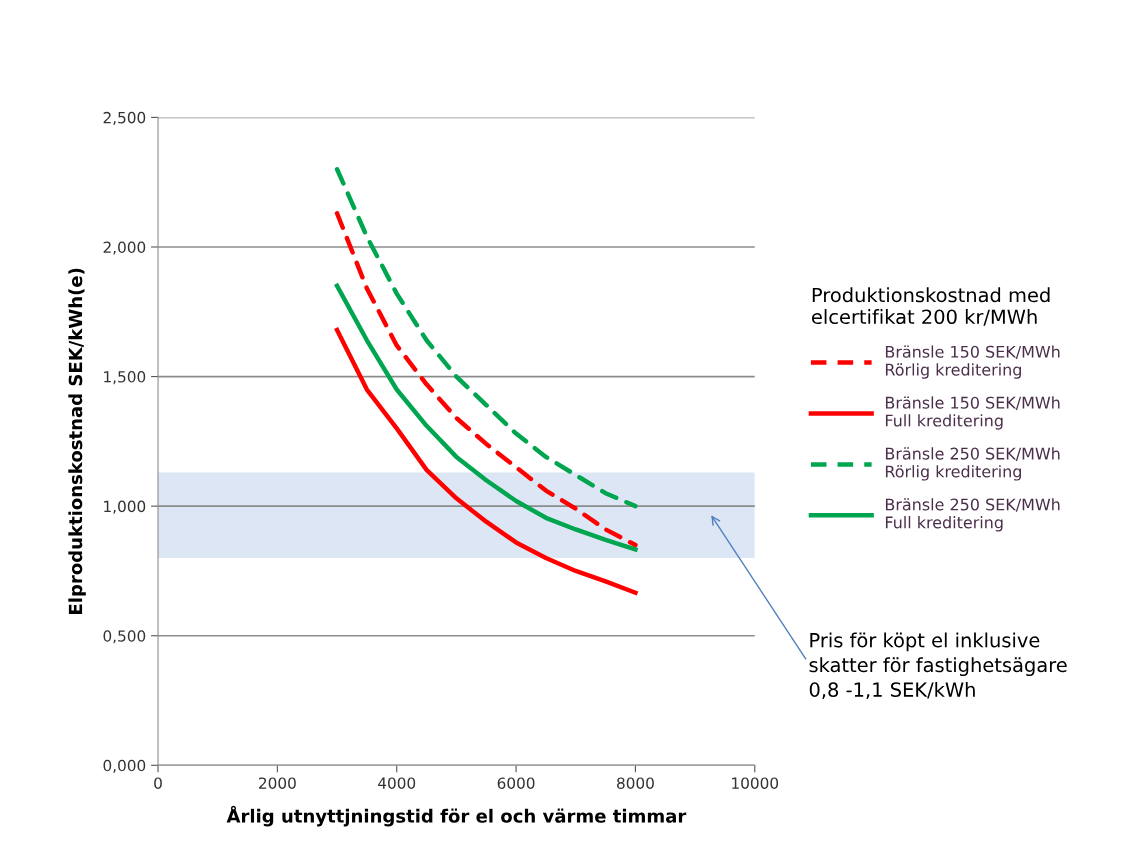 The height and width of the screenshot is (857, 1141). Describe the element at coordinates (972, 464) in the screenshot. I see `legend-label: Bränsle 250 SEK/MWh Rörlig kreditering` at that location.